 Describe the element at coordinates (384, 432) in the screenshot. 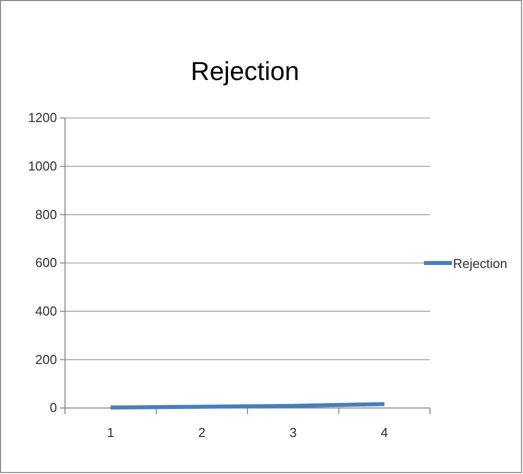

I see `x-tick-label: 4` at that location.